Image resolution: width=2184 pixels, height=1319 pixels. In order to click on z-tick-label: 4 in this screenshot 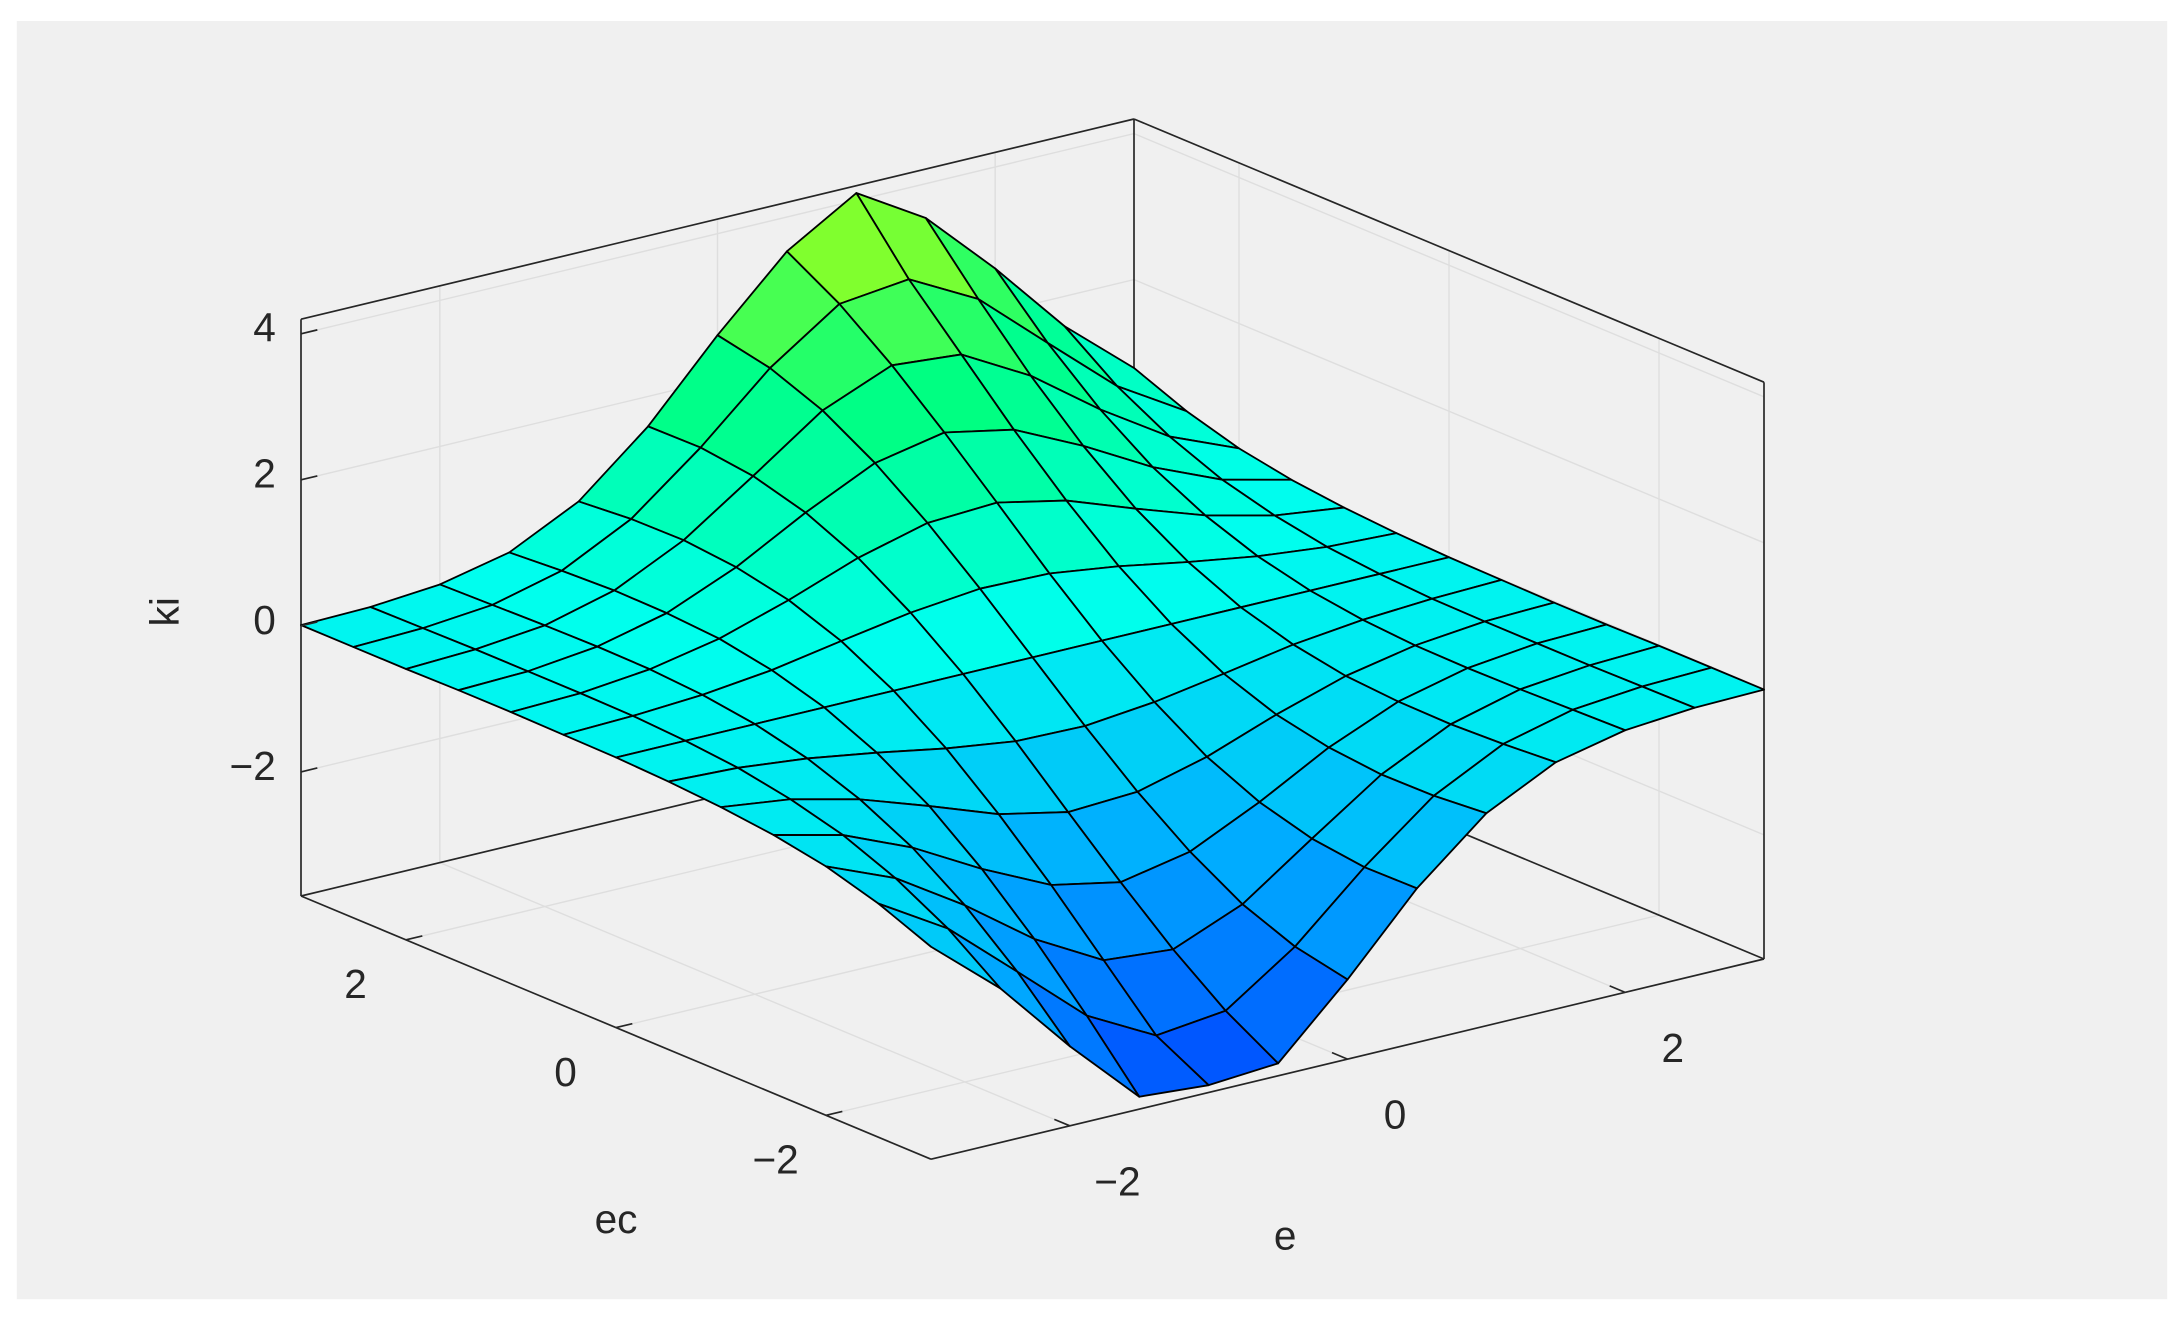, I will do `click(264, 328)`.